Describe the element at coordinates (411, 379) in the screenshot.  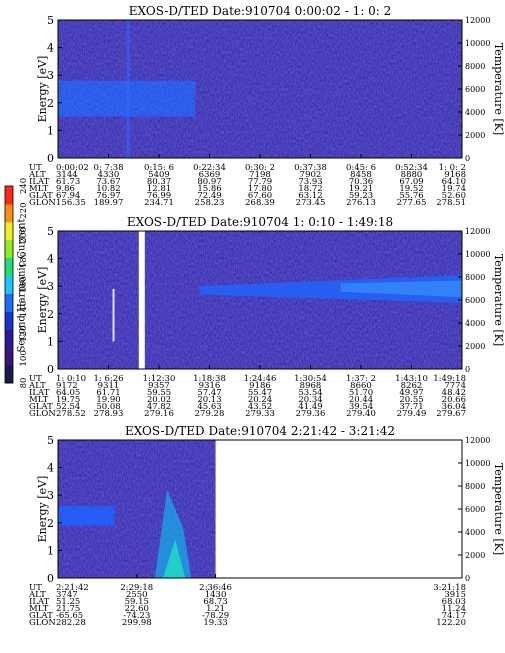
I see `row-value: 1:43:10` at that location.